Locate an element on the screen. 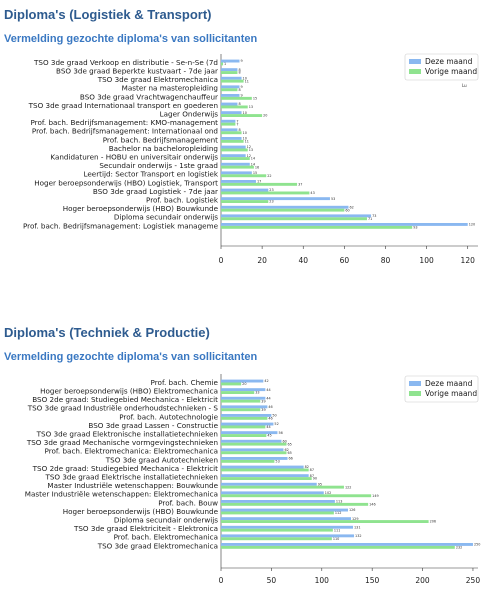 This screenshot has height=591, width=500. bar-value-label: 14 is located at coordinates (253, 159).